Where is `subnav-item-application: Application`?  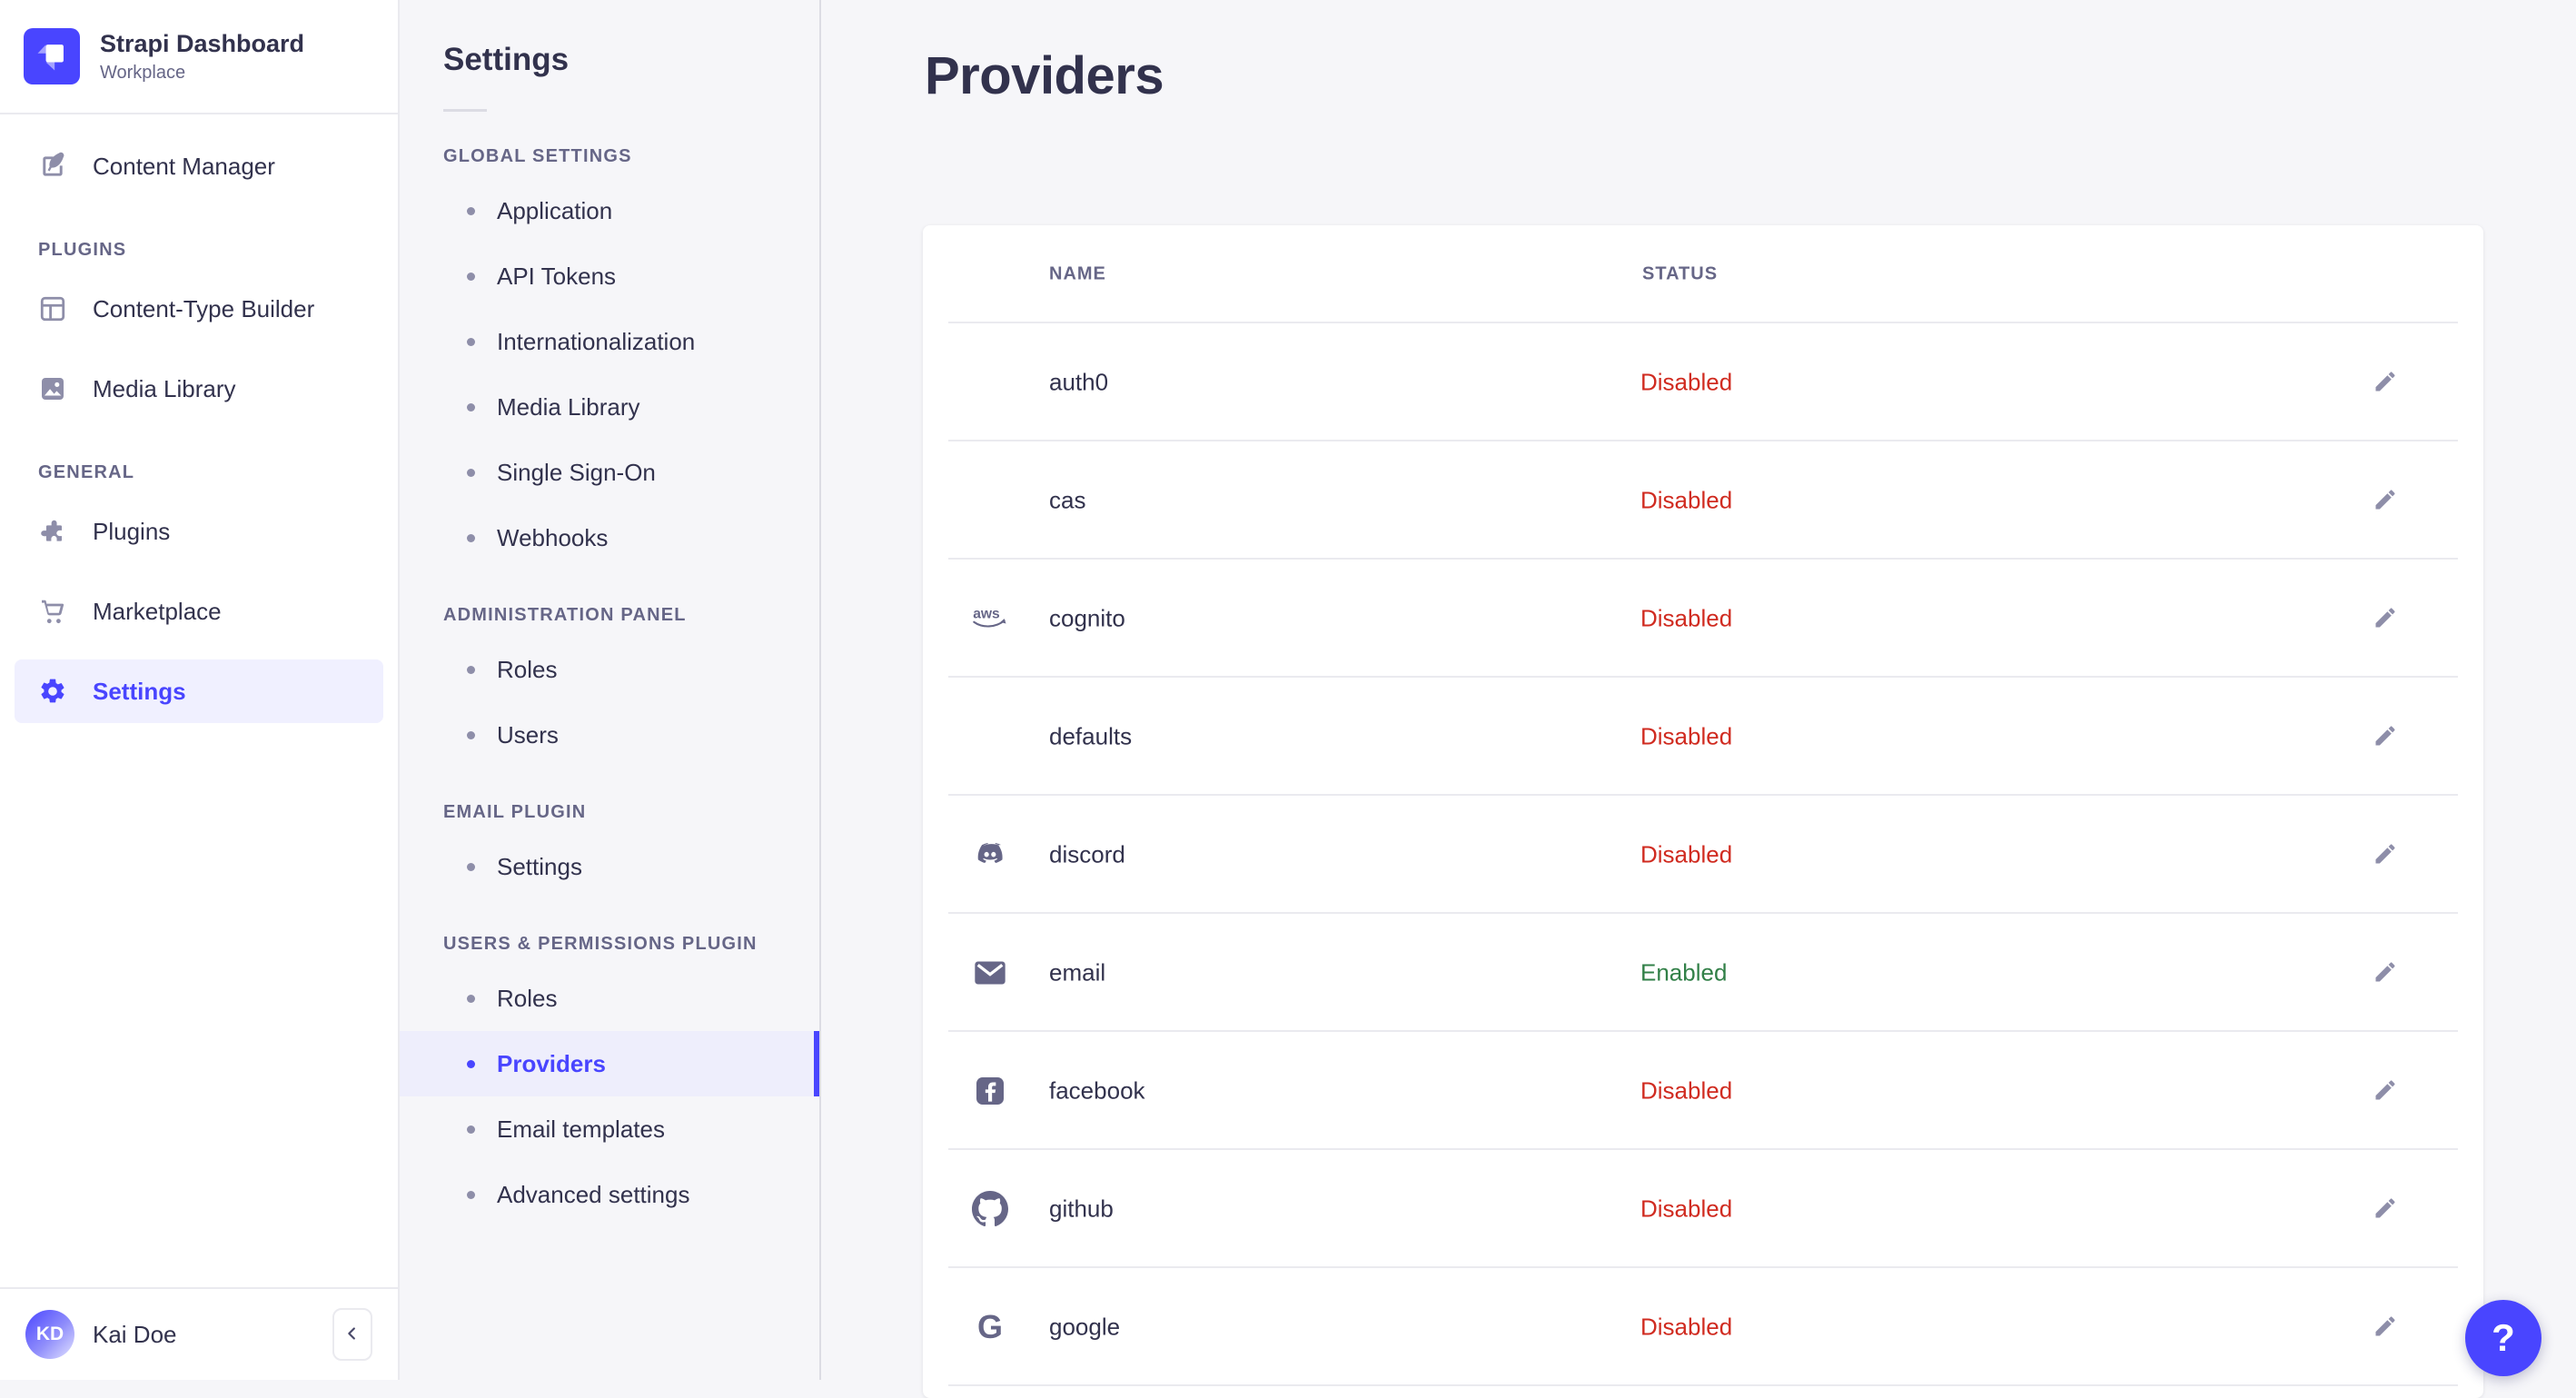
subnav-item-application: Application is located at coordinates (609, 210).